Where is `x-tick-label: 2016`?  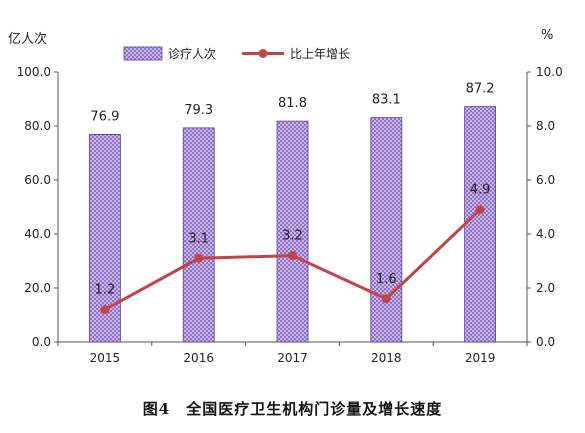 x-tick-label: 2016 is located at coordinates (198, 358).